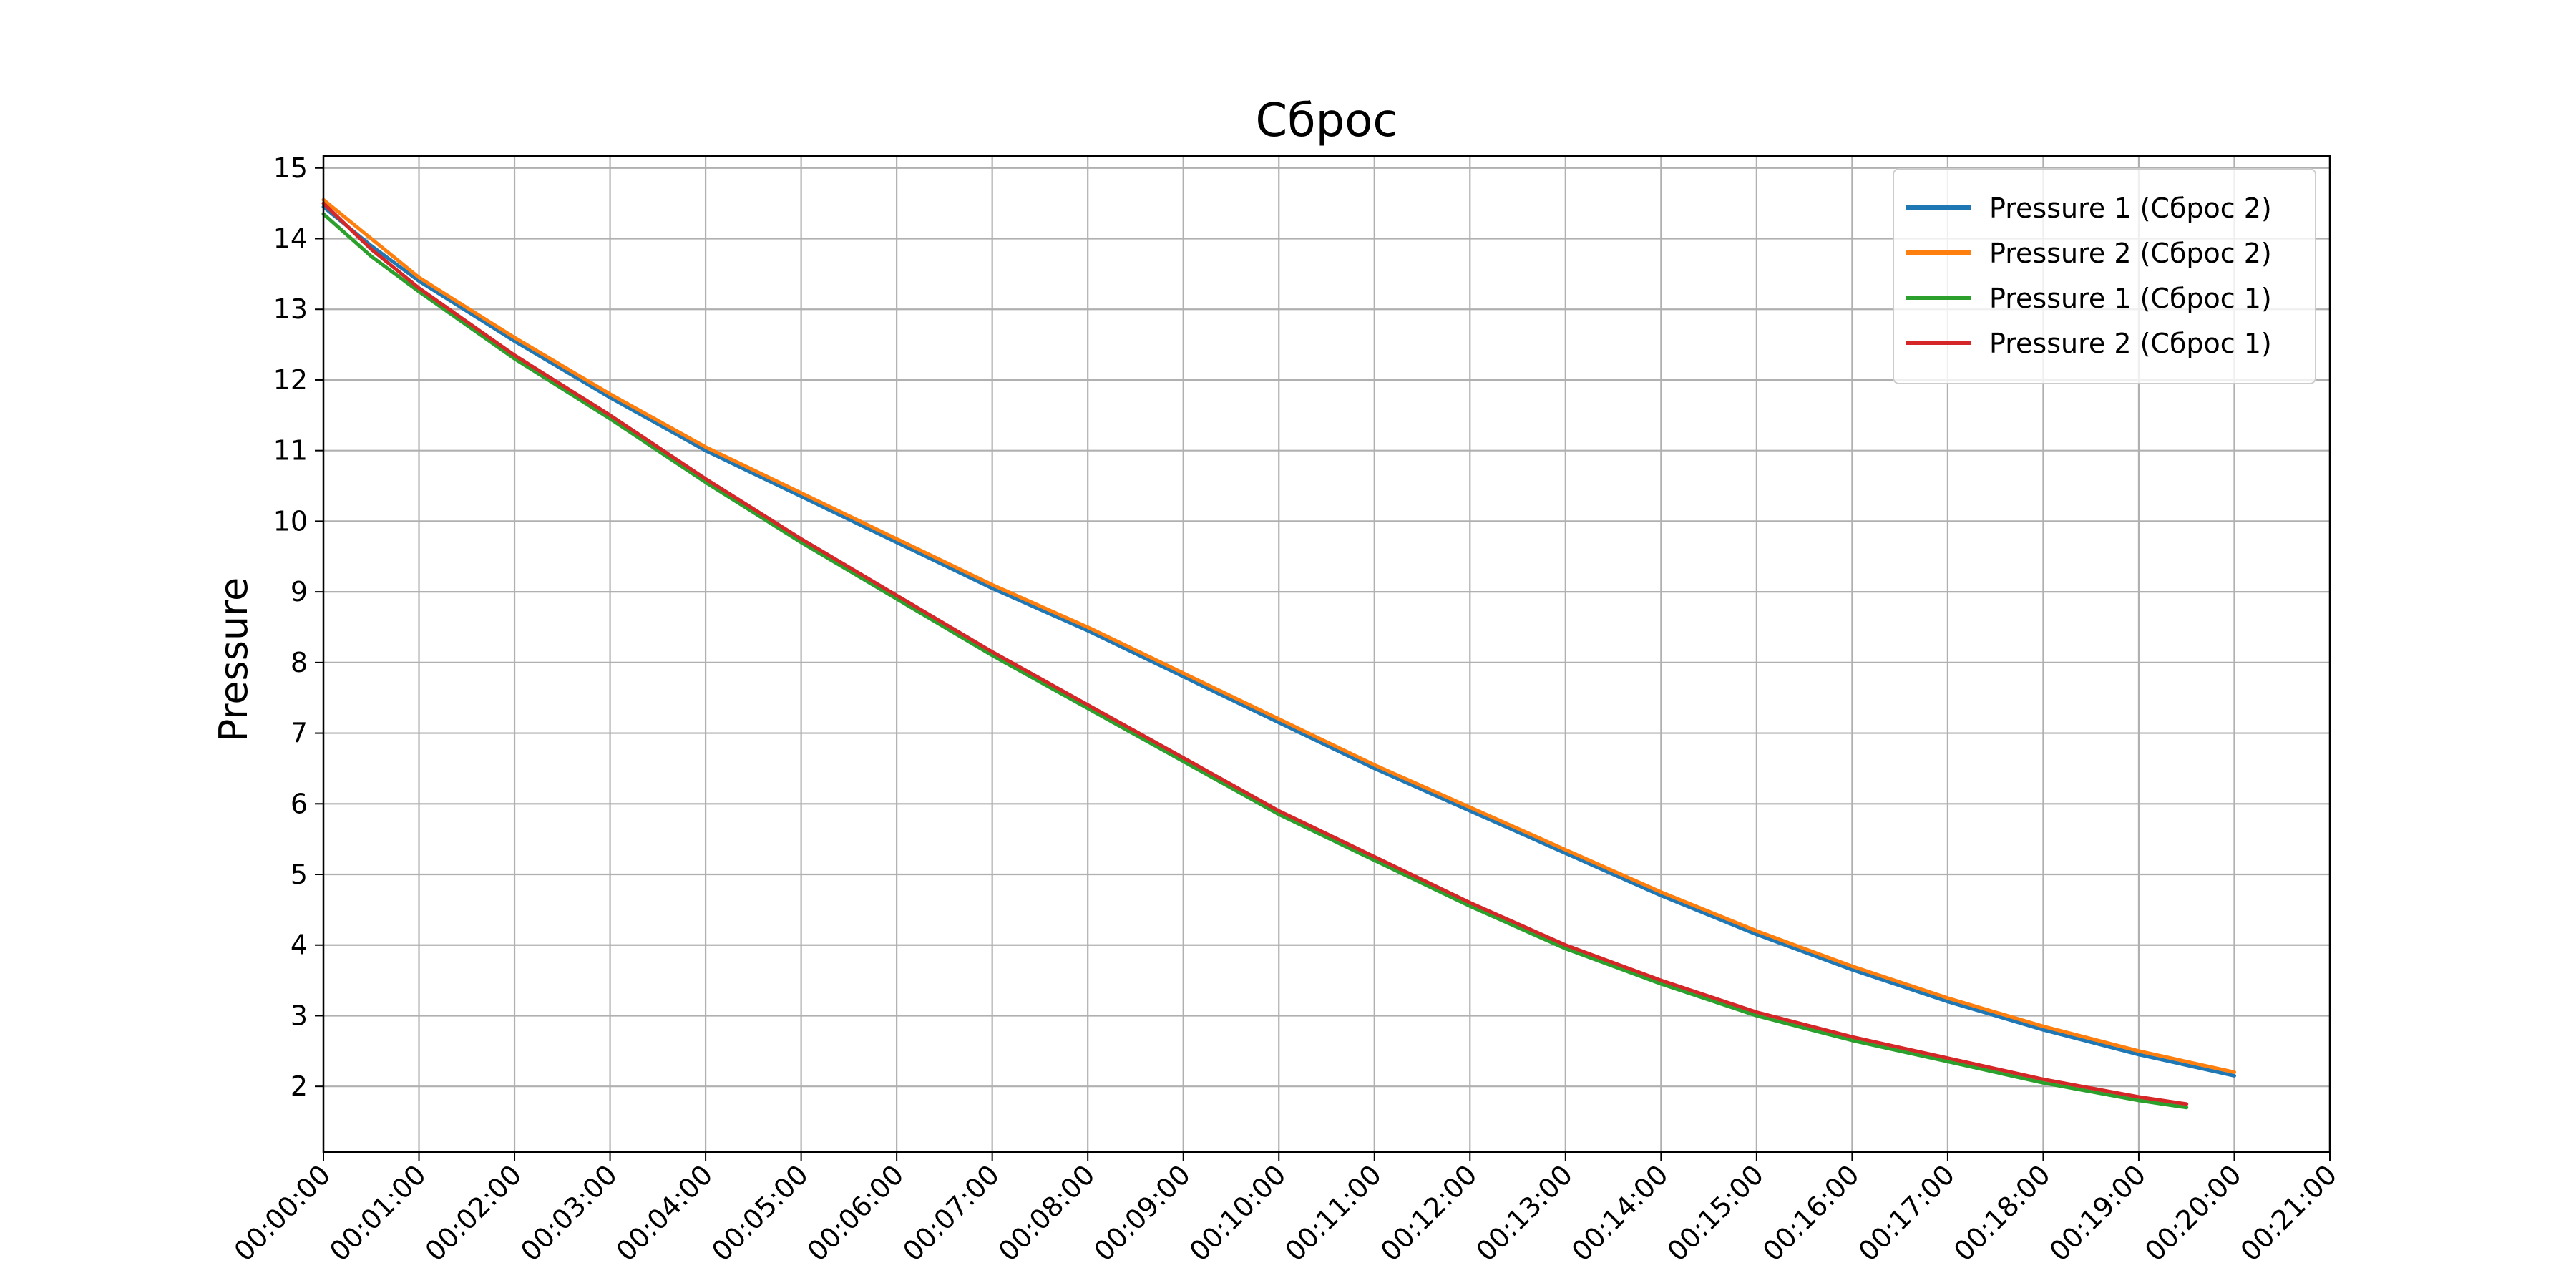 The height and width of the screenshot is (1288, 2576). Describe the element at coordinates (2130, 298) in the screenshot. I see `legend-label: Pressure 1 (Сброс 1)` at that location.